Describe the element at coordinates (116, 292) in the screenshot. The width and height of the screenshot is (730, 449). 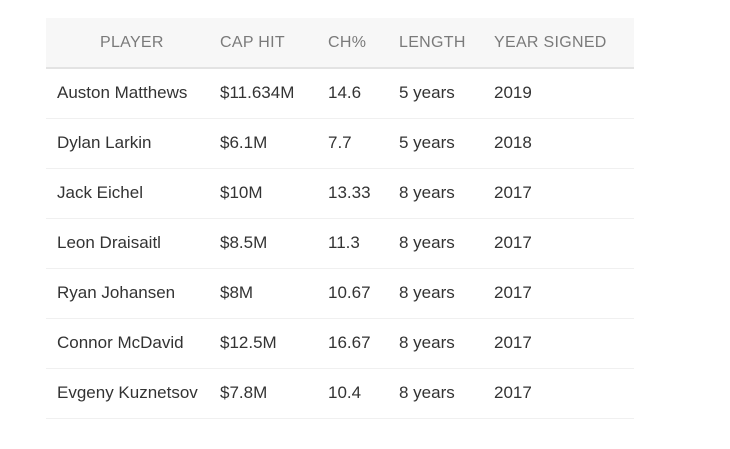
I see `cell-player: Ryan Johansen` at that location.